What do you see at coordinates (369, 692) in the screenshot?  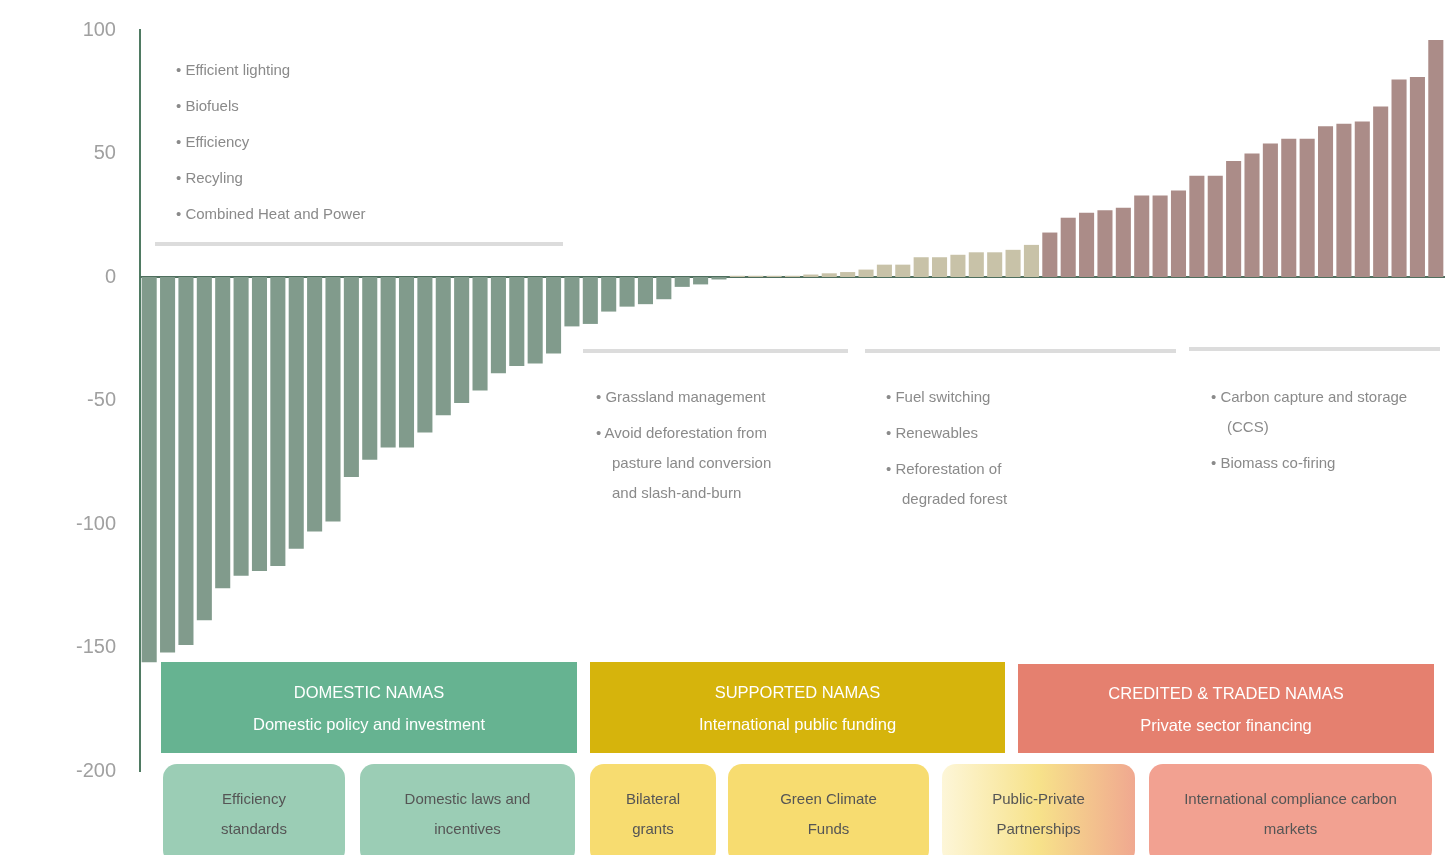 I see `annotation: DOMESTIC NAMAS` at bounding box center [369, 692].